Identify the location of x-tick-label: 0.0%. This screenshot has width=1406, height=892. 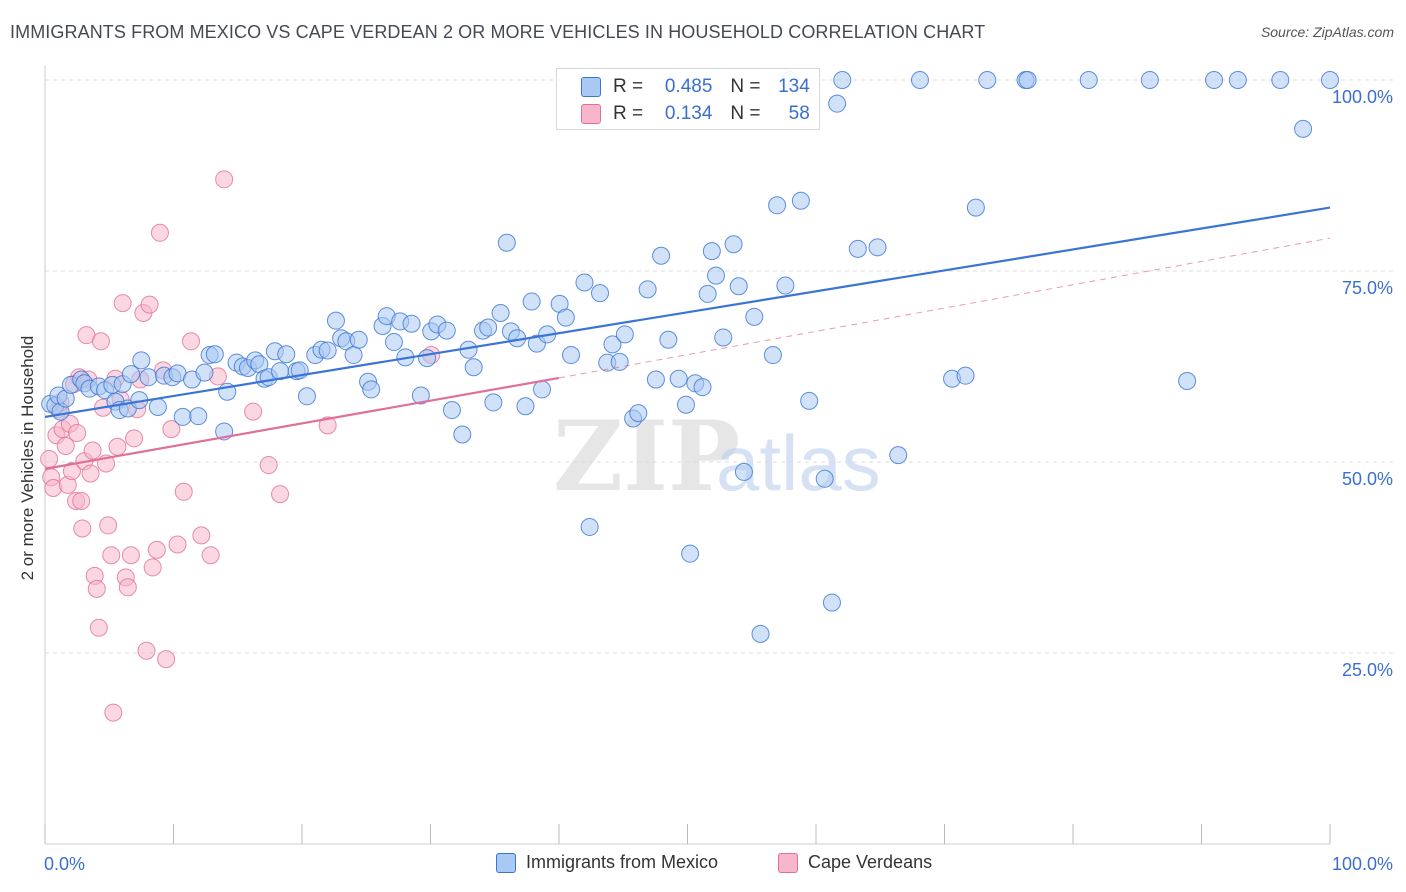
(64, 864).